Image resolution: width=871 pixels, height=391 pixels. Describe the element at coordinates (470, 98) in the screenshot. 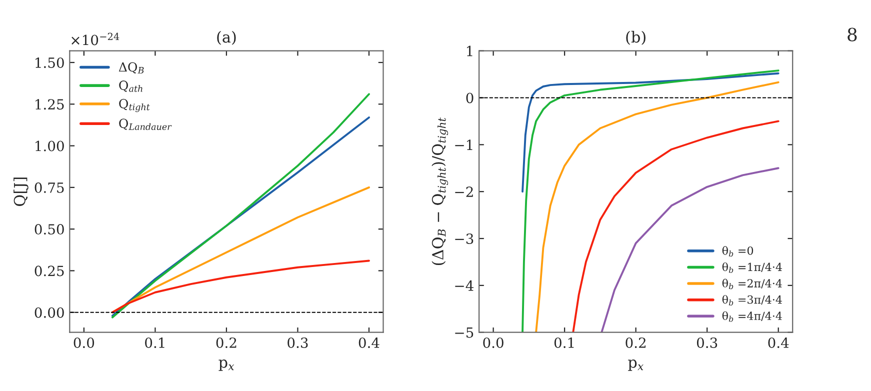

I see `y-tick-label: 0` at that location.